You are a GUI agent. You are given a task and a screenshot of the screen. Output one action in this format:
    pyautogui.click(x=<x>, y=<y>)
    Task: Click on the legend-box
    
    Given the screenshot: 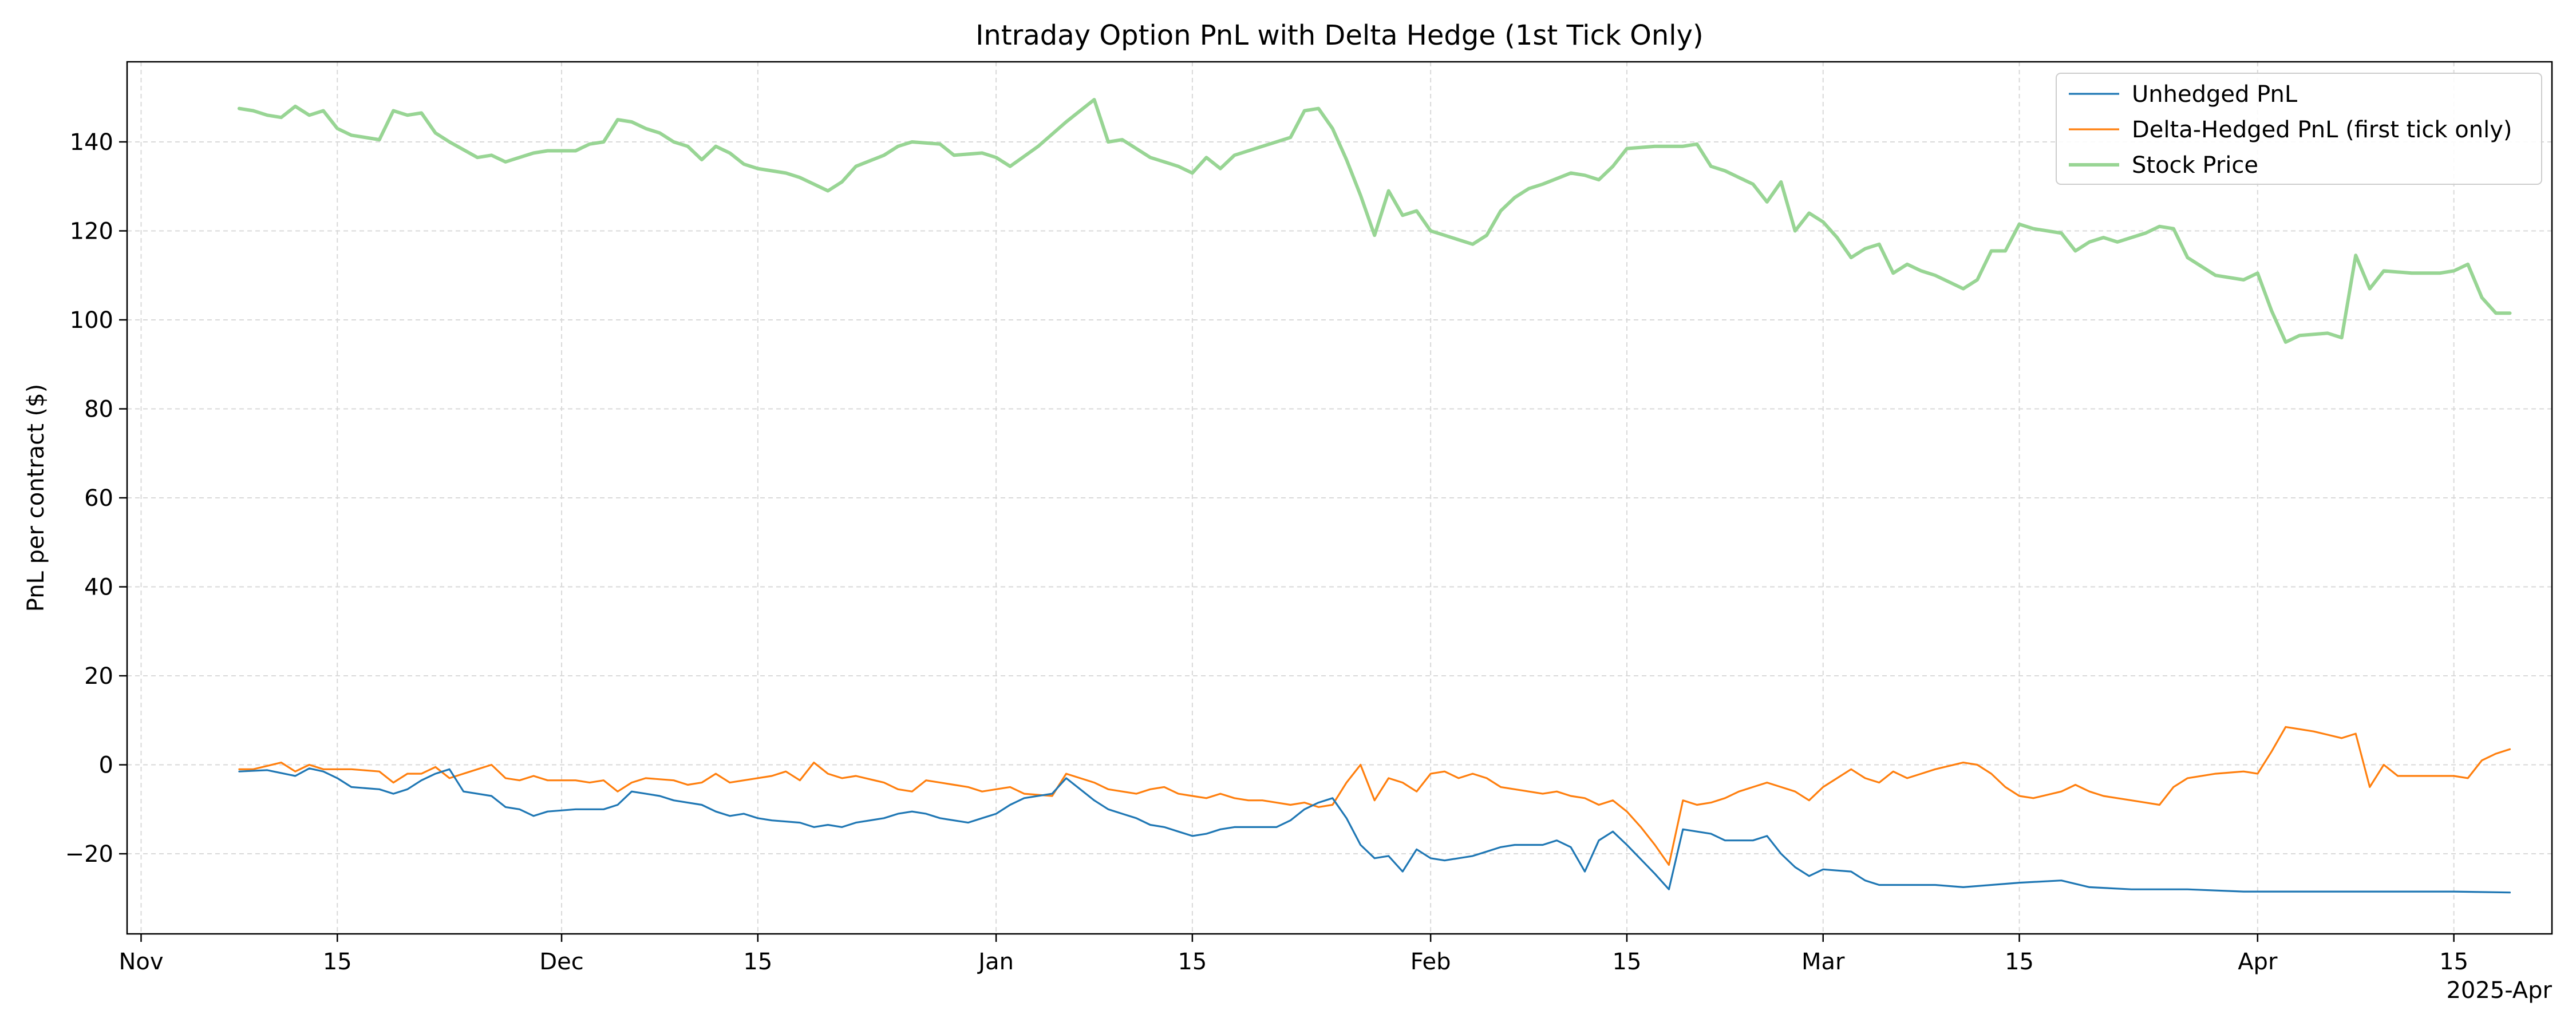 What is the action you would take?
    pyautogui.click(x=2299, y=129)
    